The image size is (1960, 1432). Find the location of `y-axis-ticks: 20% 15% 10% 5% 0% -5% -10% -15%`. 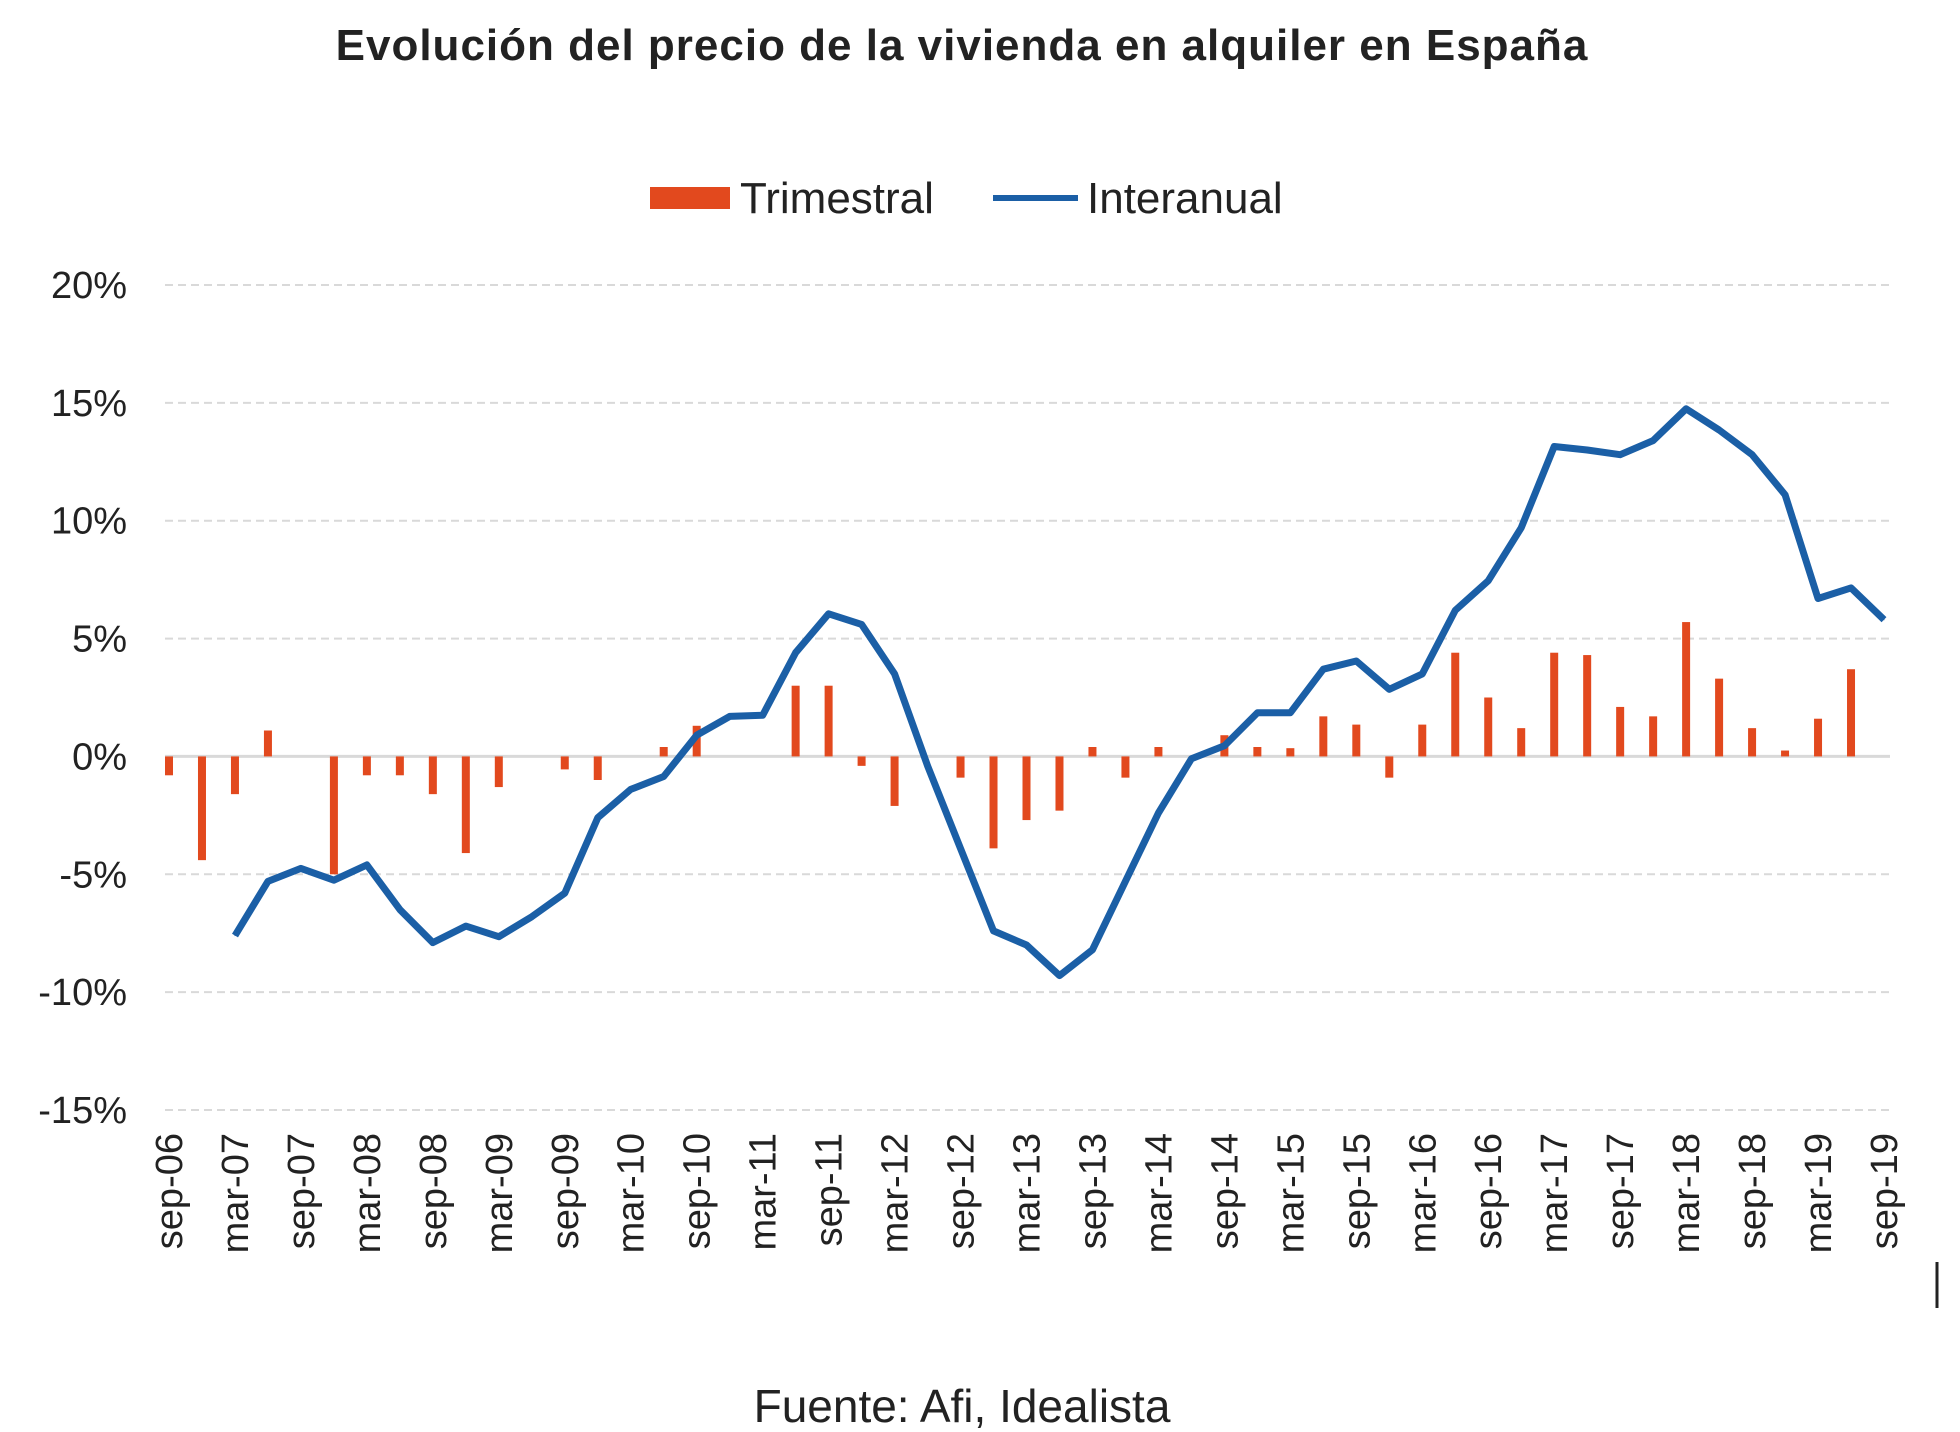

y-axis-ticks: 20% 15% 10% 5% 0% -5% -10% -15% is located at coordinates (82, 698).